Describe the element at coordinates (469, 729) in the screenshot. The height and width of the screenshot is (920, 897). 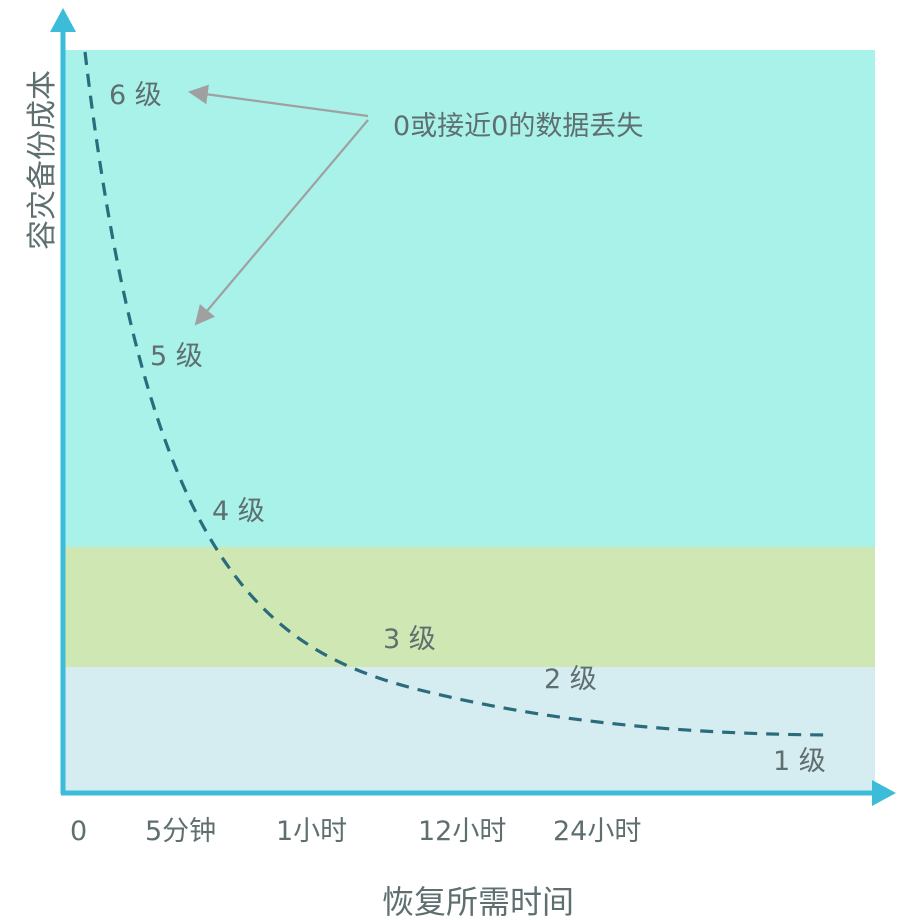
I see `band-low-cost` at that location.